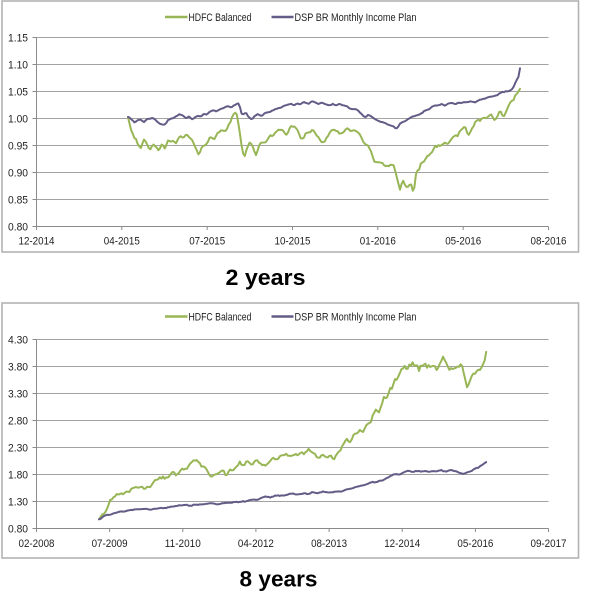 This screenshot has height=604, width=600. What do you see at coordinates (183, 544) in the screenshot?
I see `svg-text: 11-2010` at bounding box center [183, 544].